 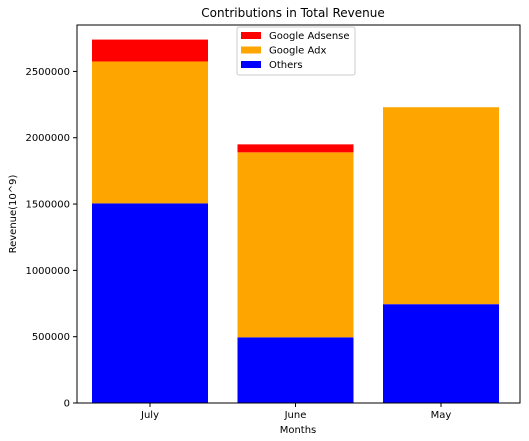 I want to click on y-tick-label: 2500000, so click(x=47, y=72).